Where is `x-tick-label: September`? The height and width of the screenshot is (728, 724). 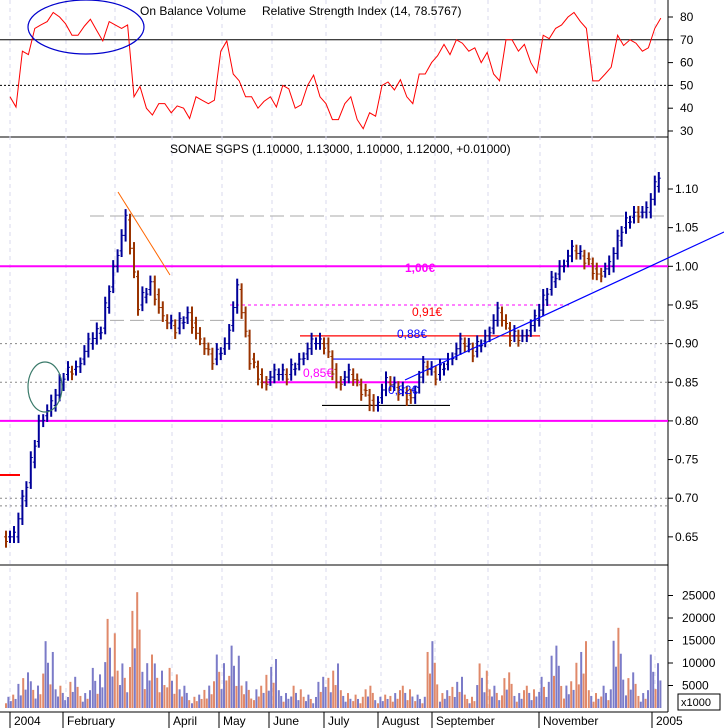 x-tick-label: September is located at coordinates (465, 721).